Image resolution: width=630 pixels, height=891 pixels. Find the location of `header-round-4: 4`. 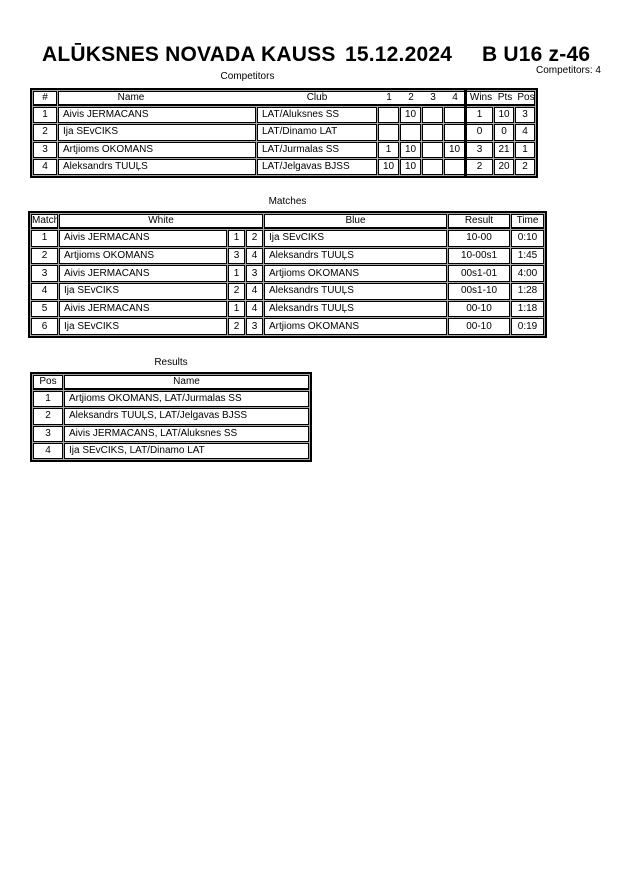

header-round-4: 4 is located at coordinates (455, 97).